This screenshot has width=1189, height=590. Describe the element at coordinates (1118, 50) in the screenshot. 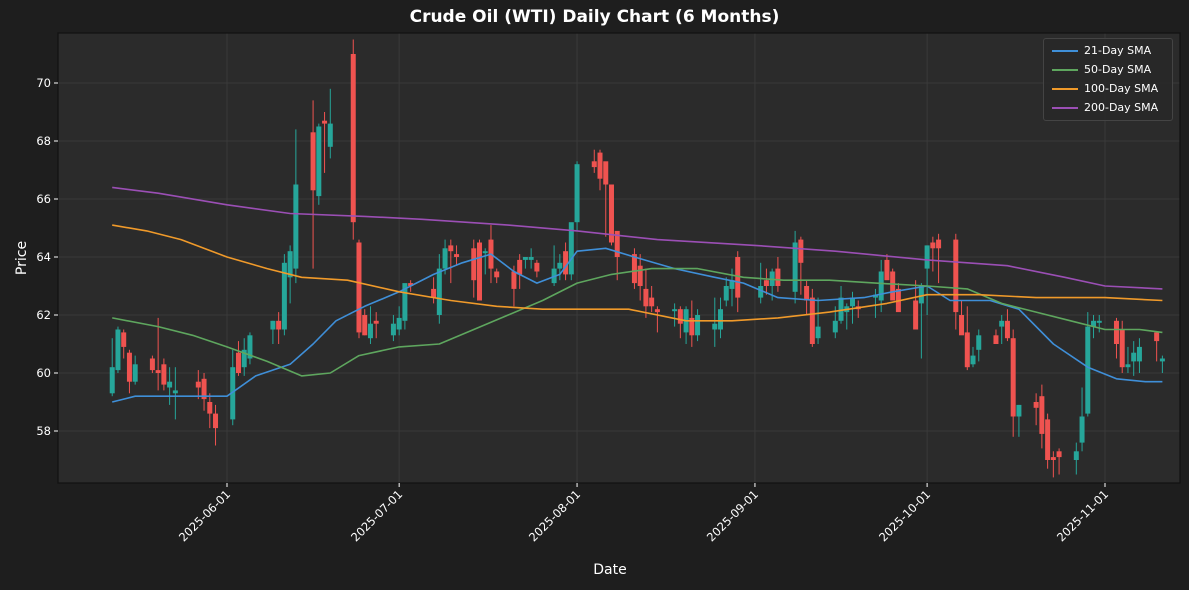

I see `legend-label: 21-Day SMA` at that location.